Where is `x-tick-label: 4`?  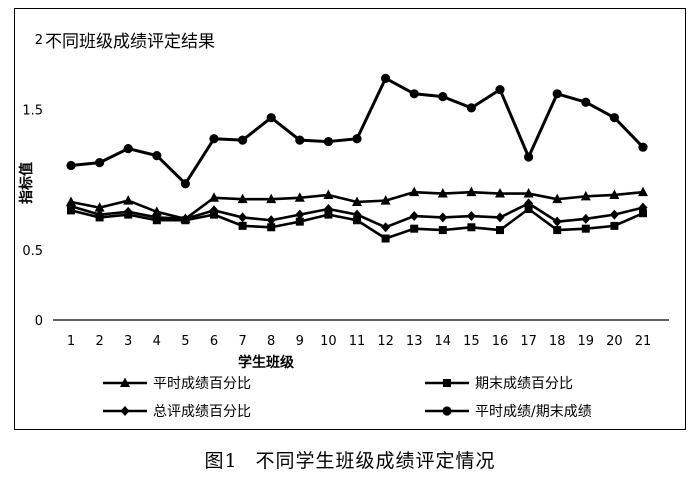
x-tick-label: 4 is located at coordinates (157, 341).